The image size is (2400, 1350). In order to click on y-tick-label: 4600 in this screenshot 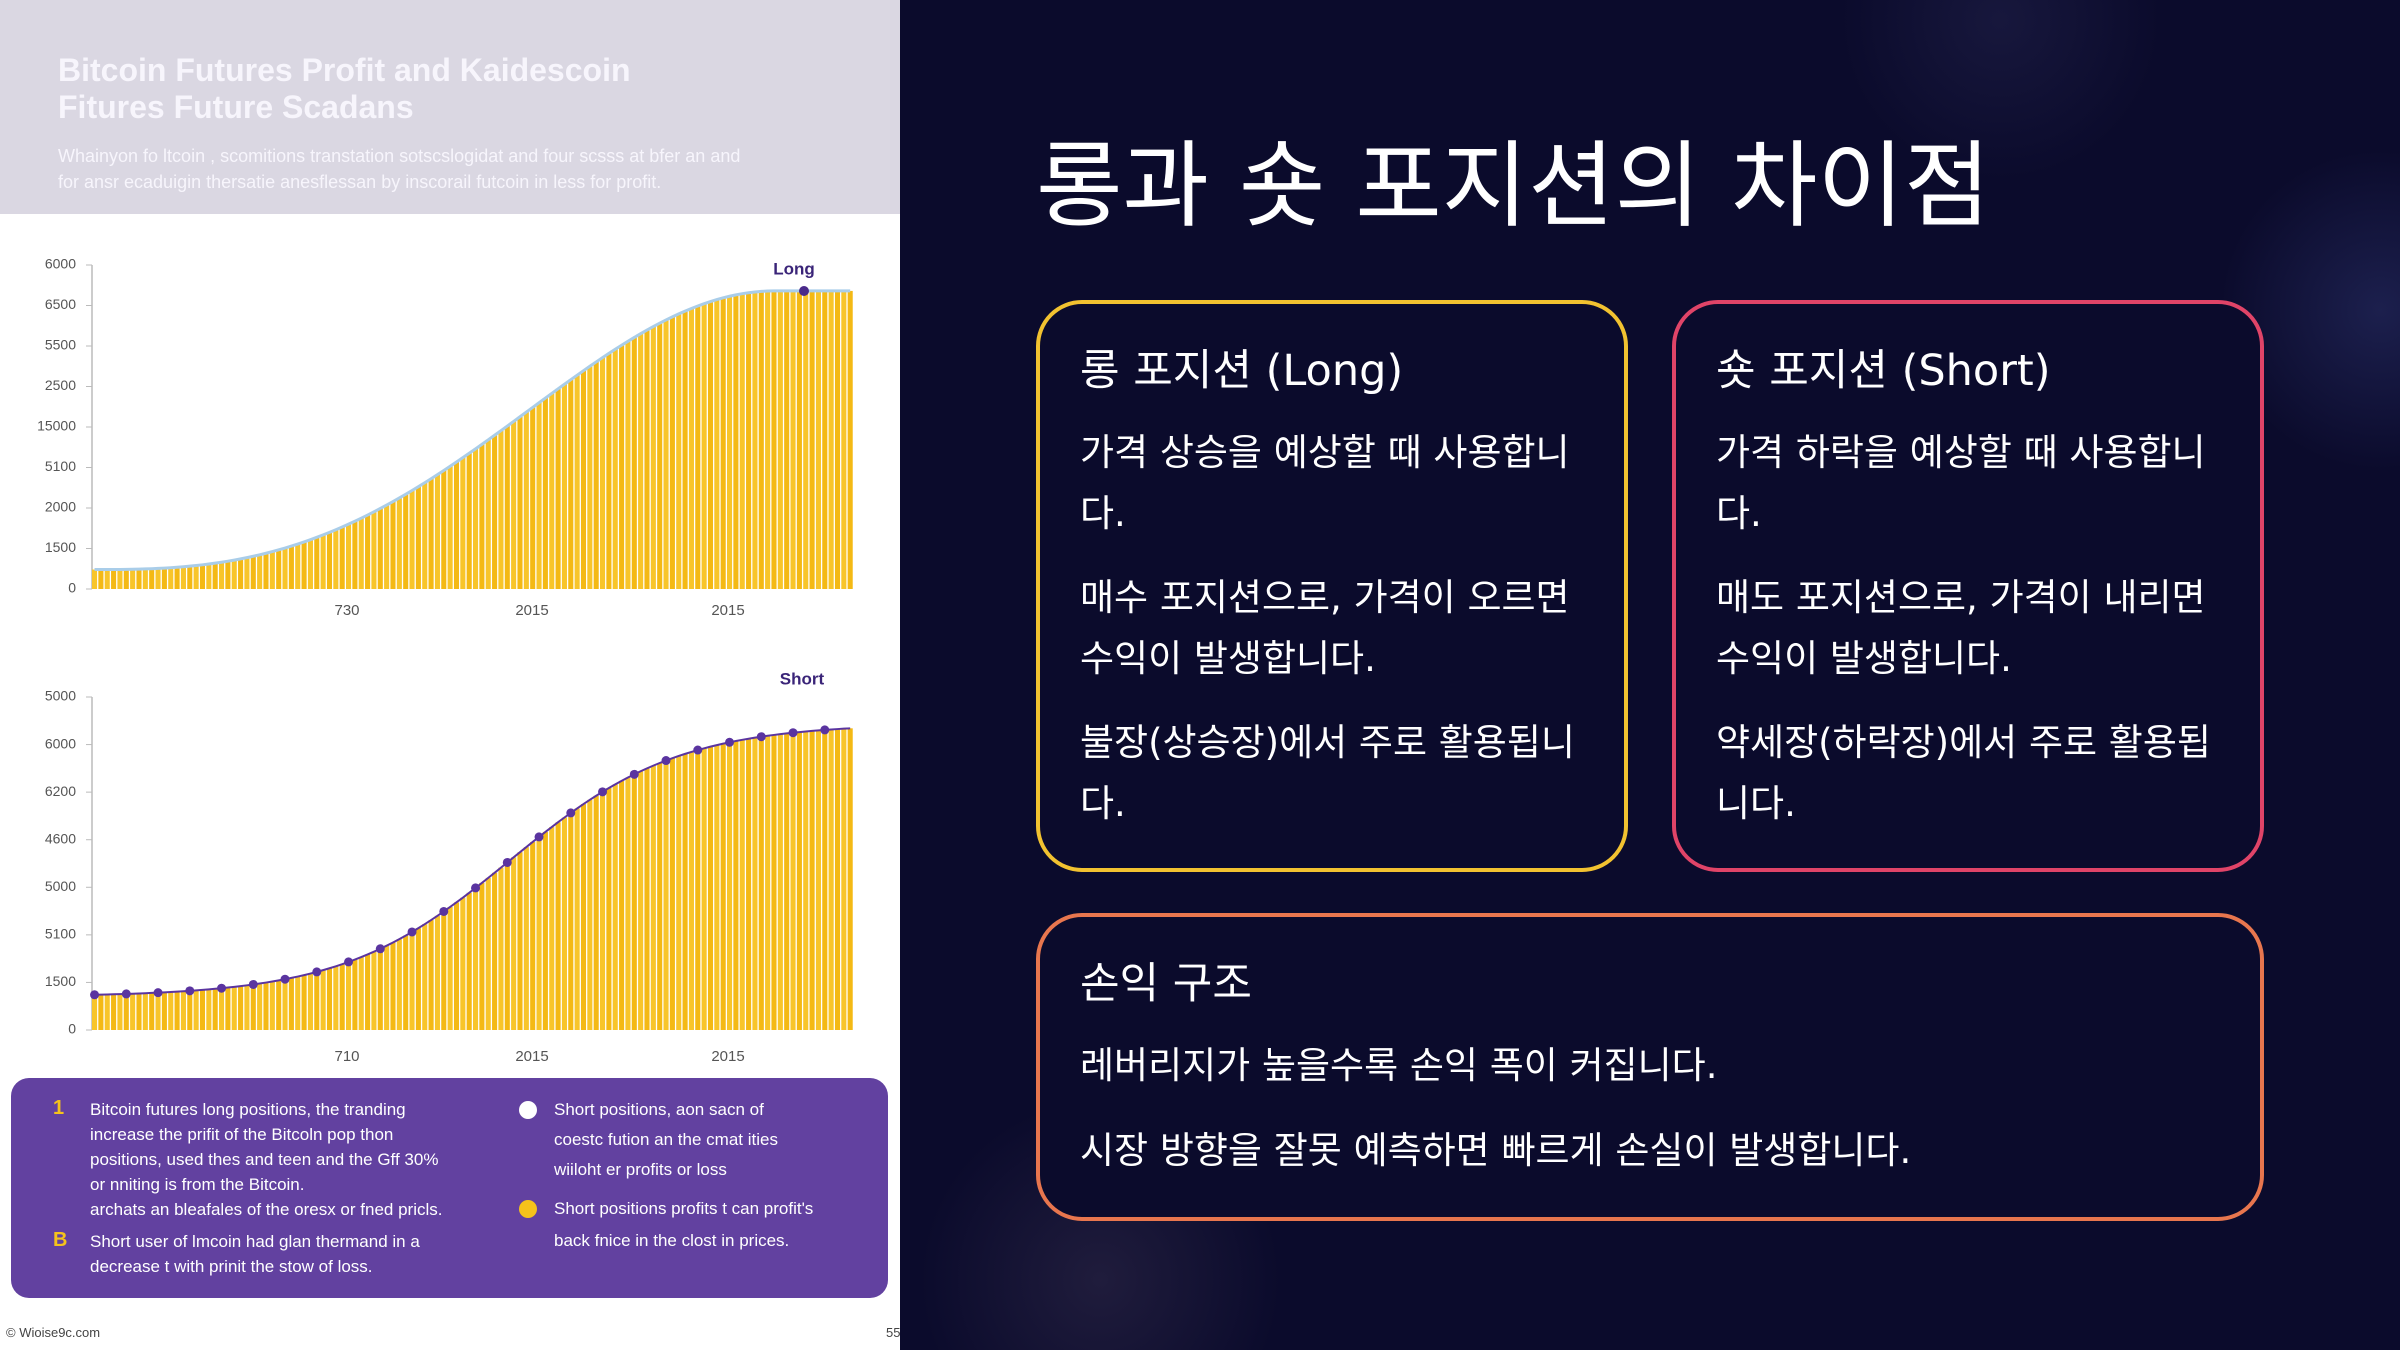, I will do `click(60, 838)`.